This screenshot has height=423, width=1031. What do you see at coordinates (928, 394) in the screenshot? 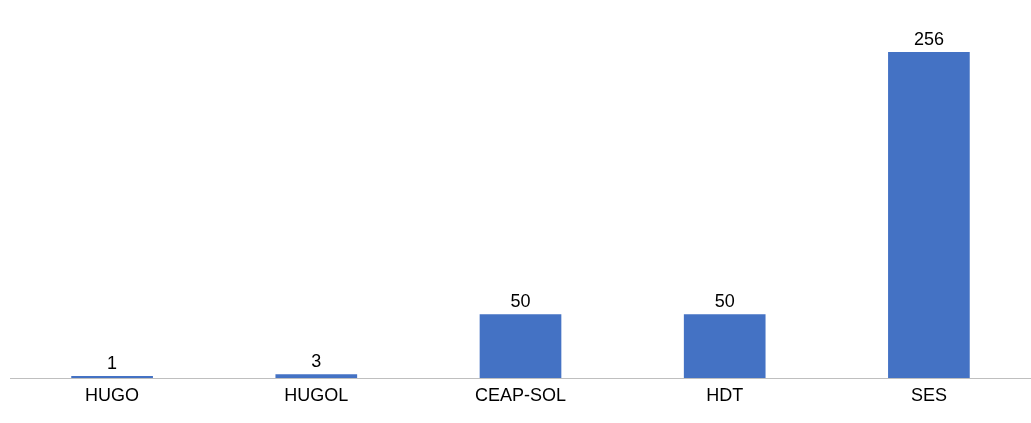
I see `x-tick-label: SES` at bounding box center [928, 394].